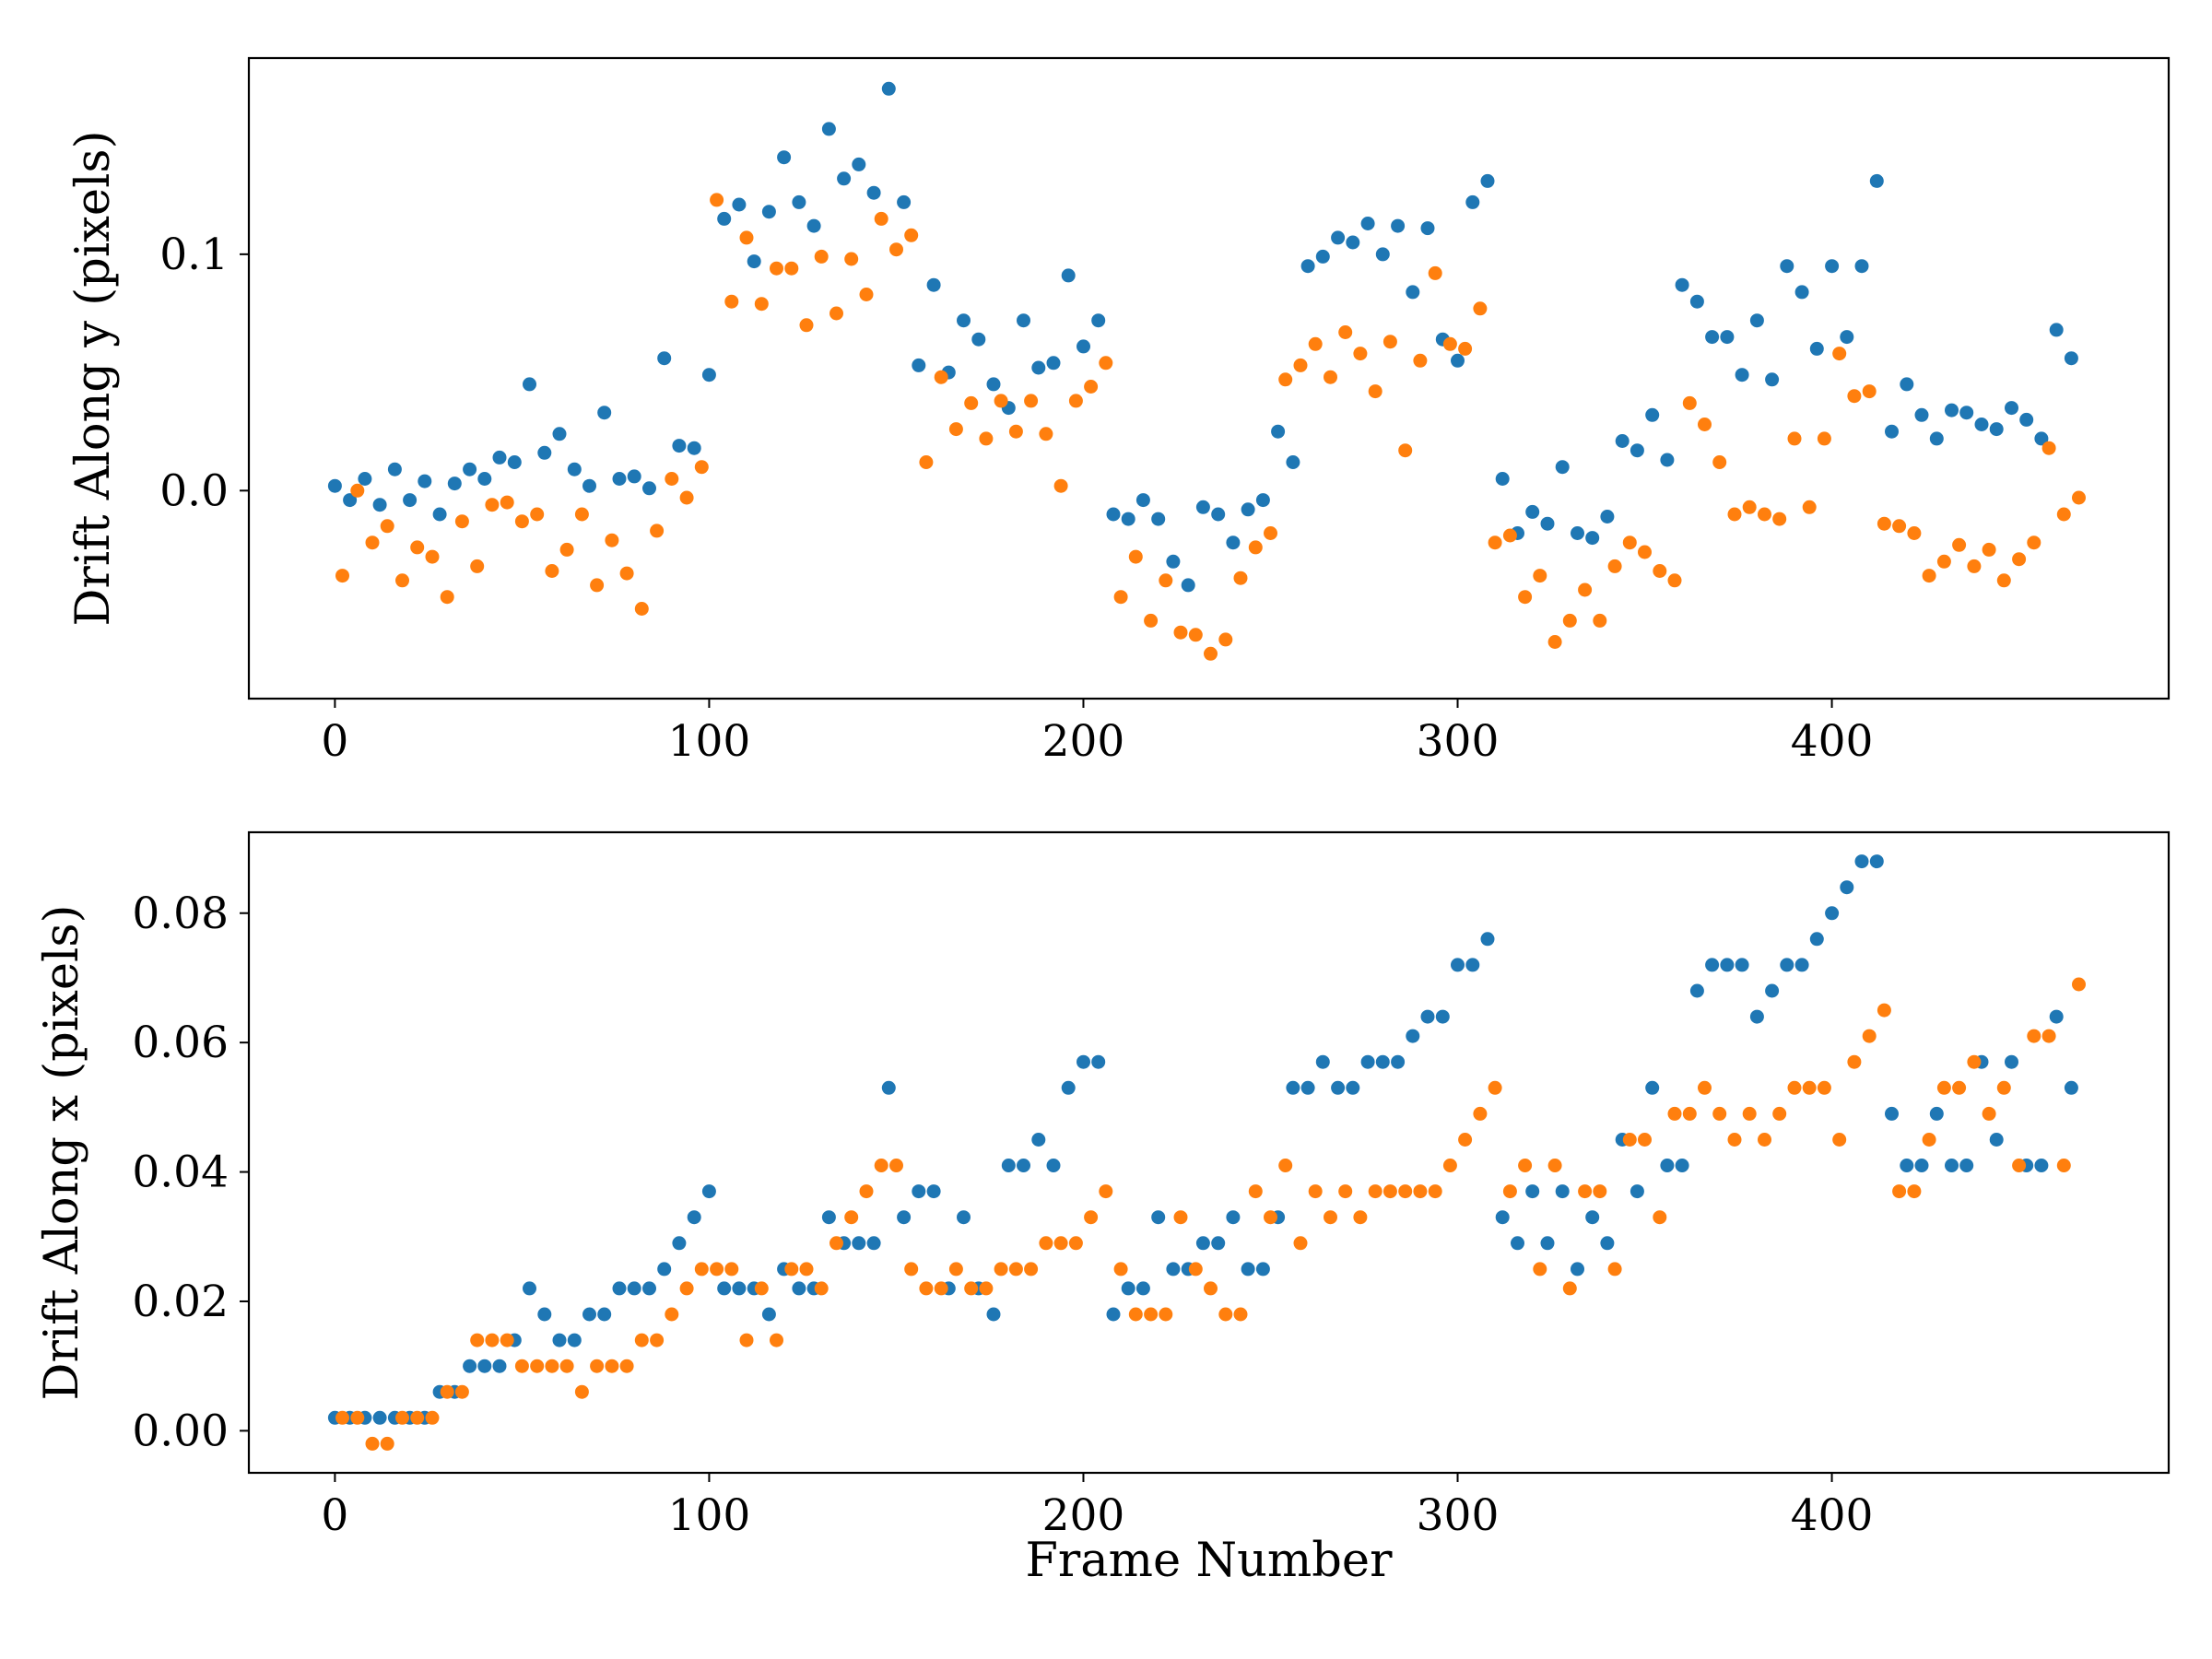 The image size is (2212, 1659). I want to click on y-tick-label: 0.0, so click(194, 490).